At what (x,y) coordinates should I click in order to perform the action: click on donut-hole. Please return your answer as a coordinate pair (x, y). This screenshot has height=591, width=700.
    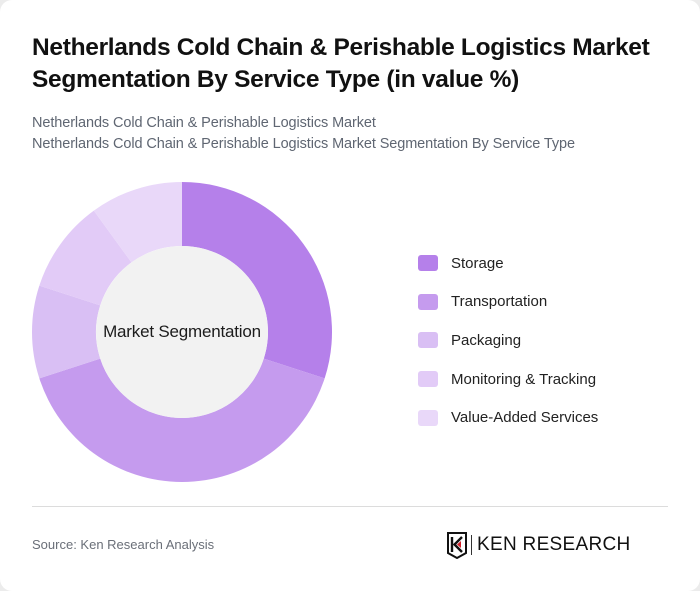
    Looking at the image, I should click on (182, 332).